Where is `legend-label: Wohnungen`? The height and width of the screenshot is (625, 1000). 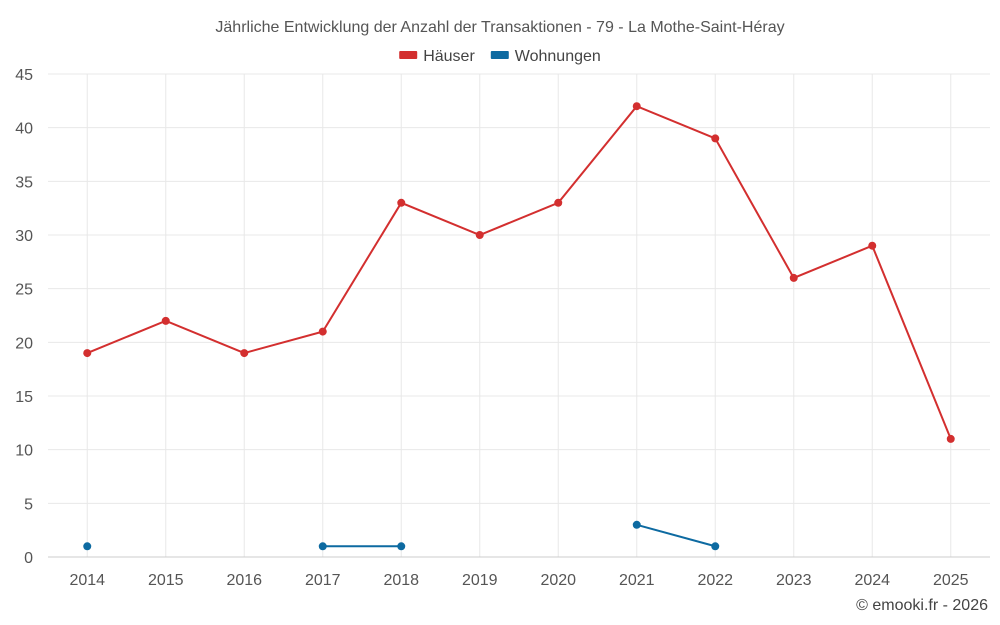
legend-label: Wohnungen is located at coordinates (558, 56).